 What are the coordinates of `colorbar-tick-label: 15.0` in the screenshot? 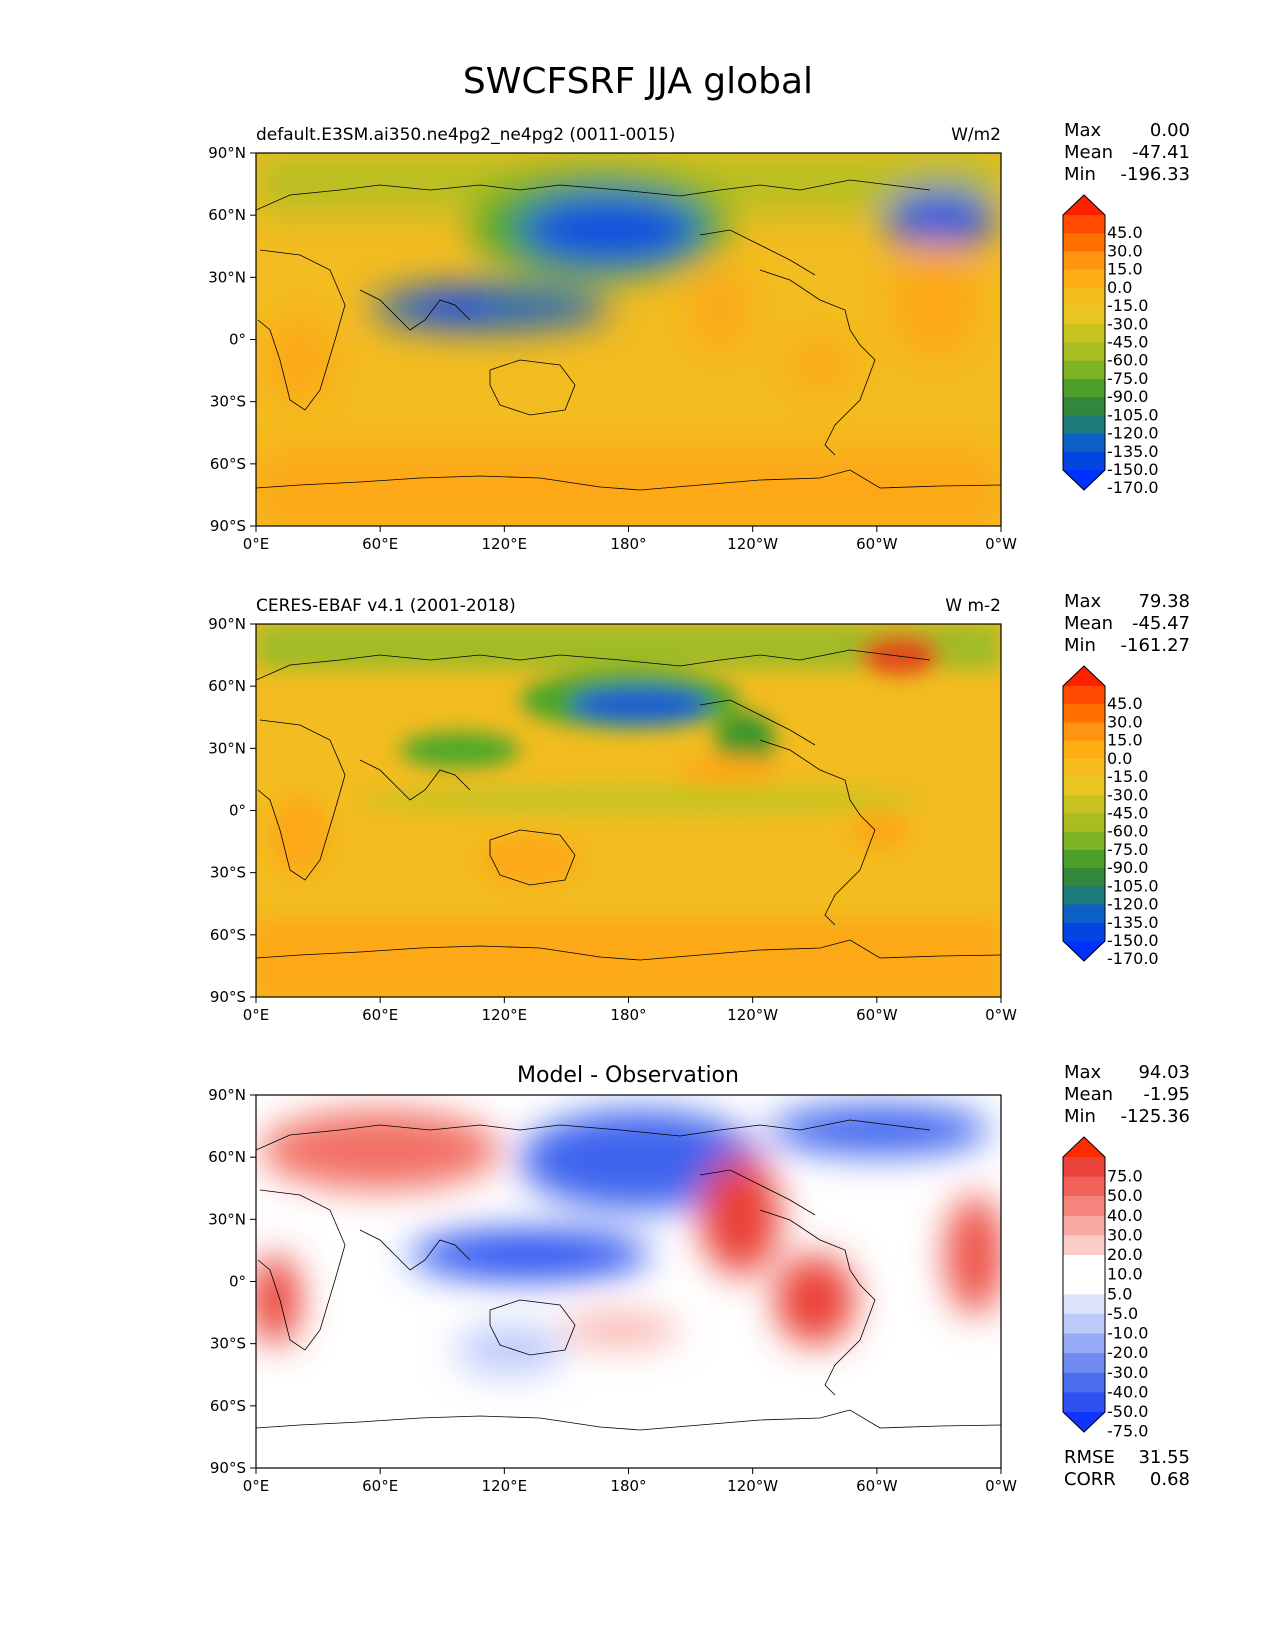 It's located at (1125, 269).